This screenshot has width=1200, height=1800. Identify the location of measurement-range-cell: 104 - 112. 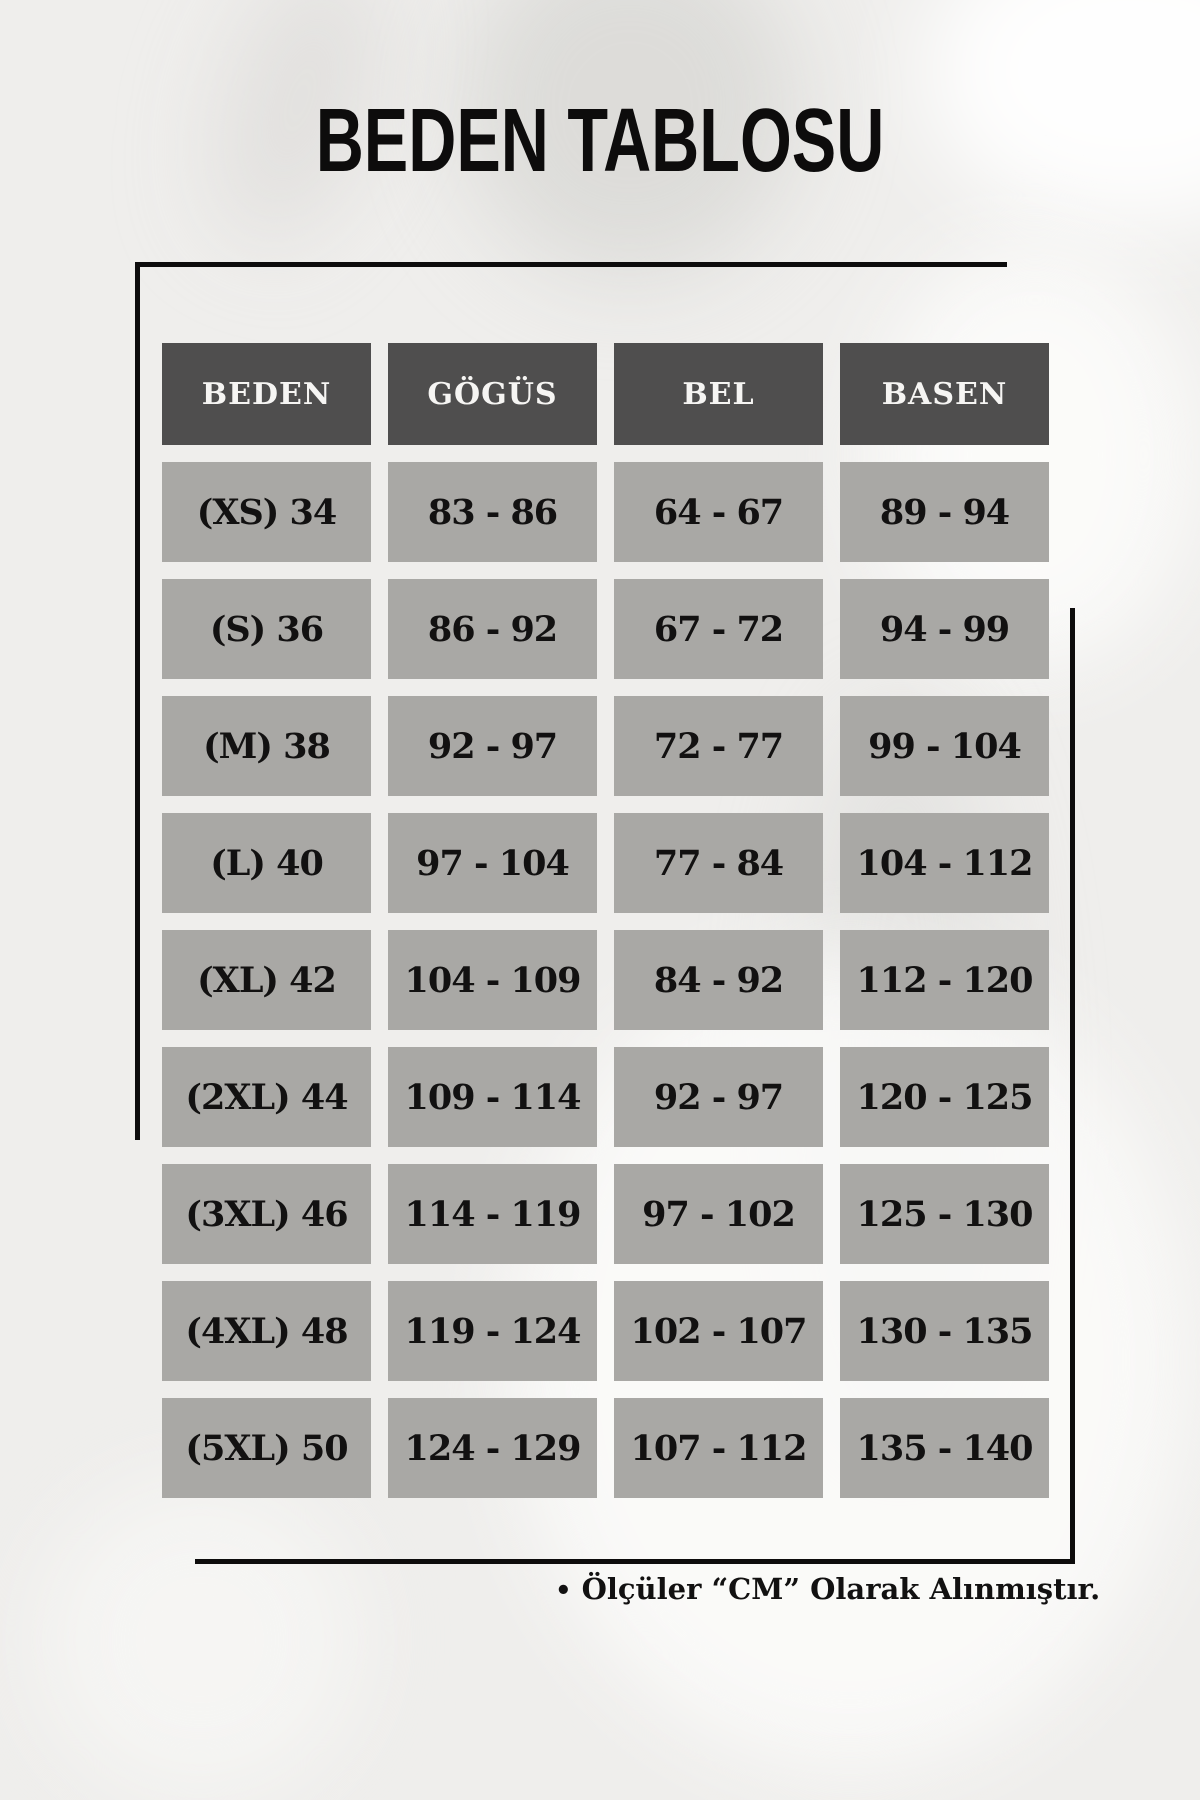
(944, 863).